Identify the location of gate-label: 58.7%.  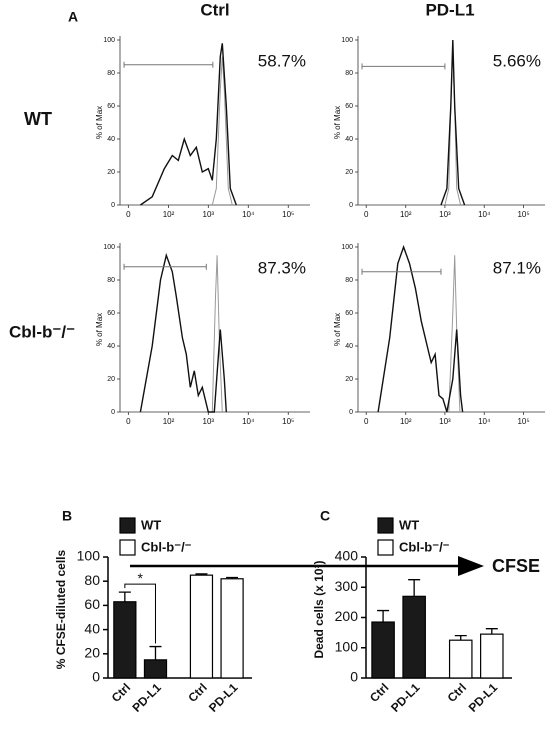
(282, 60).